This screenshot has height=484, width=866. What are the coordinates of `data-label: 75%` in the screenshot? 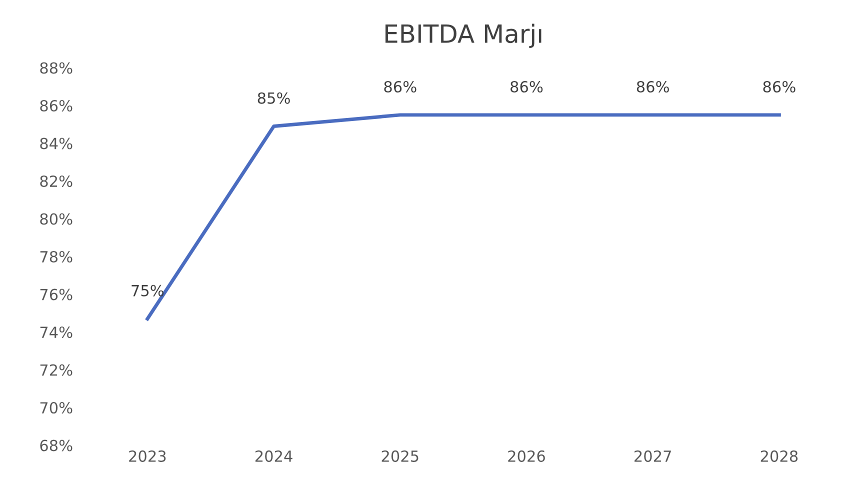 It's located at (148, 290).